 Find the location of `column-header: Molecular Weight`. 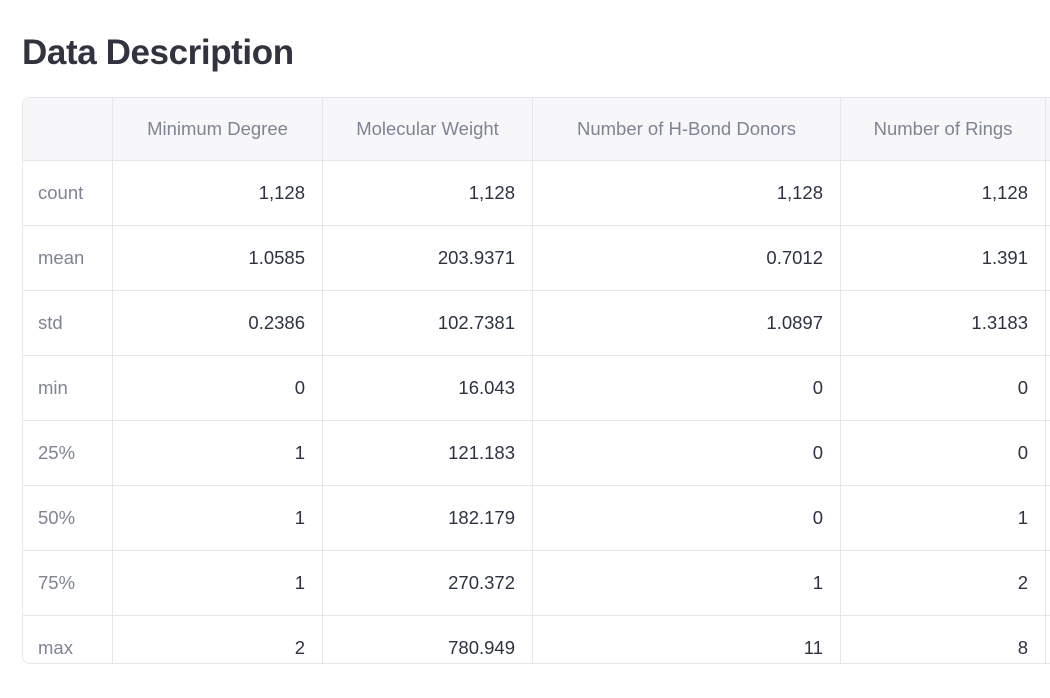

column-header: Molecular Weight is located at coordinates (428, 129).